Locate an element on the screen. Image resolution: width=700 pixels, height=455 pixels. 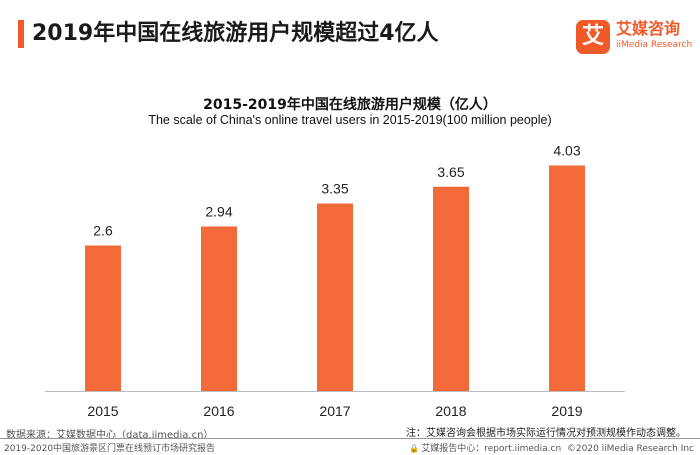
bar-2018 is located at coordinates (451, 288).